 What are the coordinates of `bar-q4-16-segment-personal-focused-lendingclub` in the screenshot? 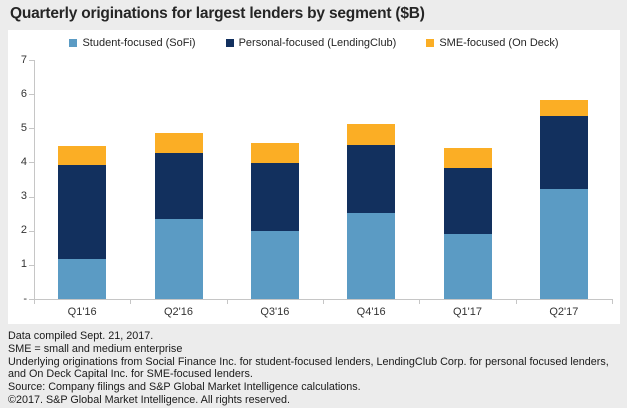 It's located at (371, 179).